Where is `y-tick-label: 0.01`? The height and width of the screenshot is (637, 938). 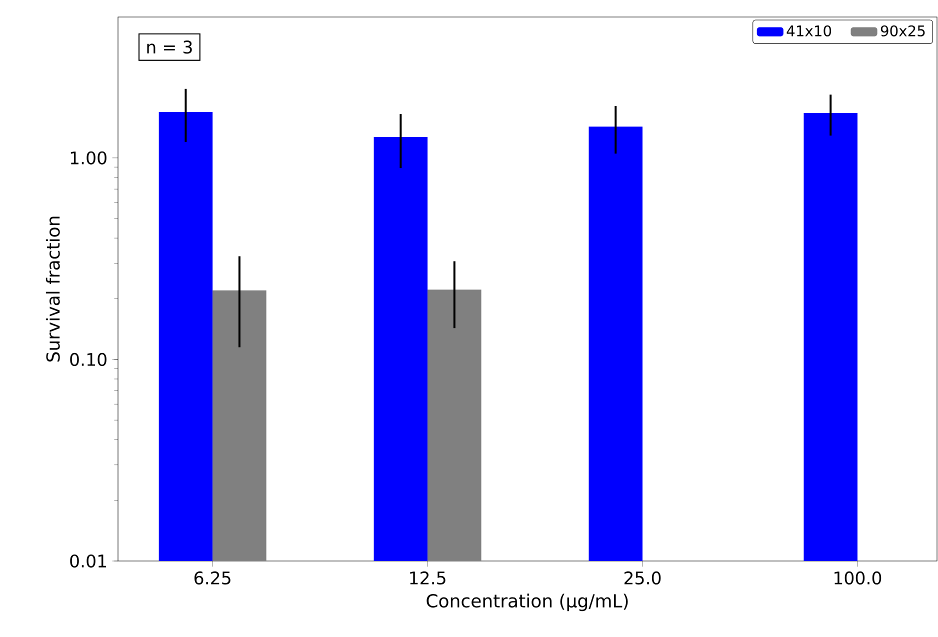 y-tick-label: 0.01 is located at coordinates (88, 561).